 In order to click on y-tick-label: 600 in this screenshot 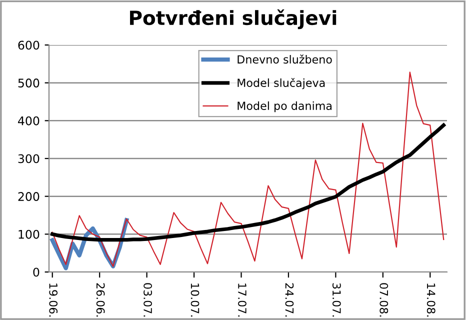, I will do `click(29, 45)`.